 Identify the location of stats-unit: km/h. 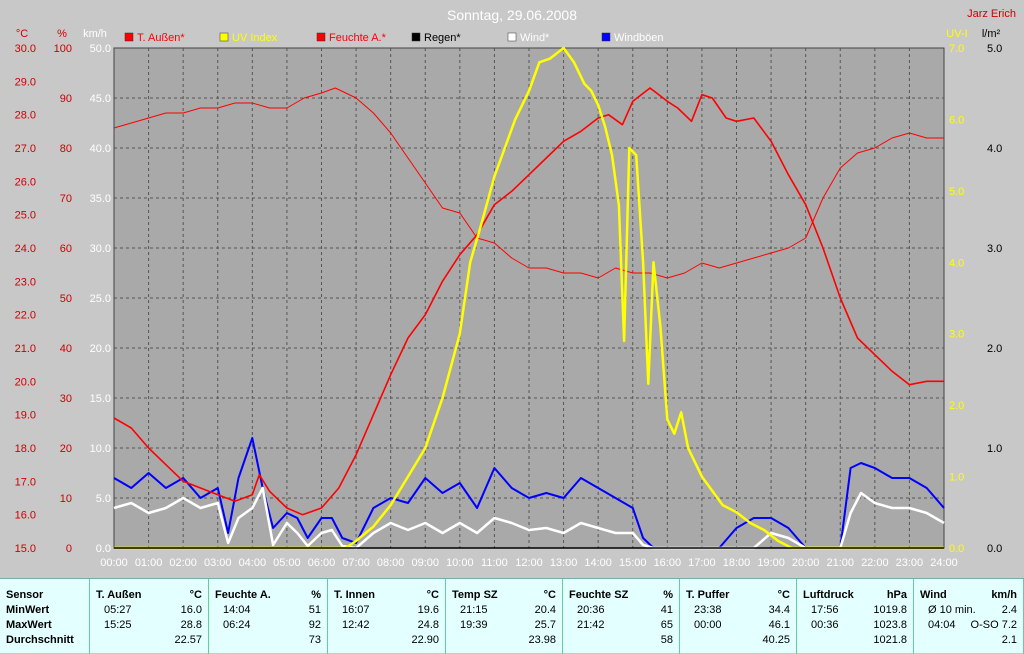
(1004, 595).